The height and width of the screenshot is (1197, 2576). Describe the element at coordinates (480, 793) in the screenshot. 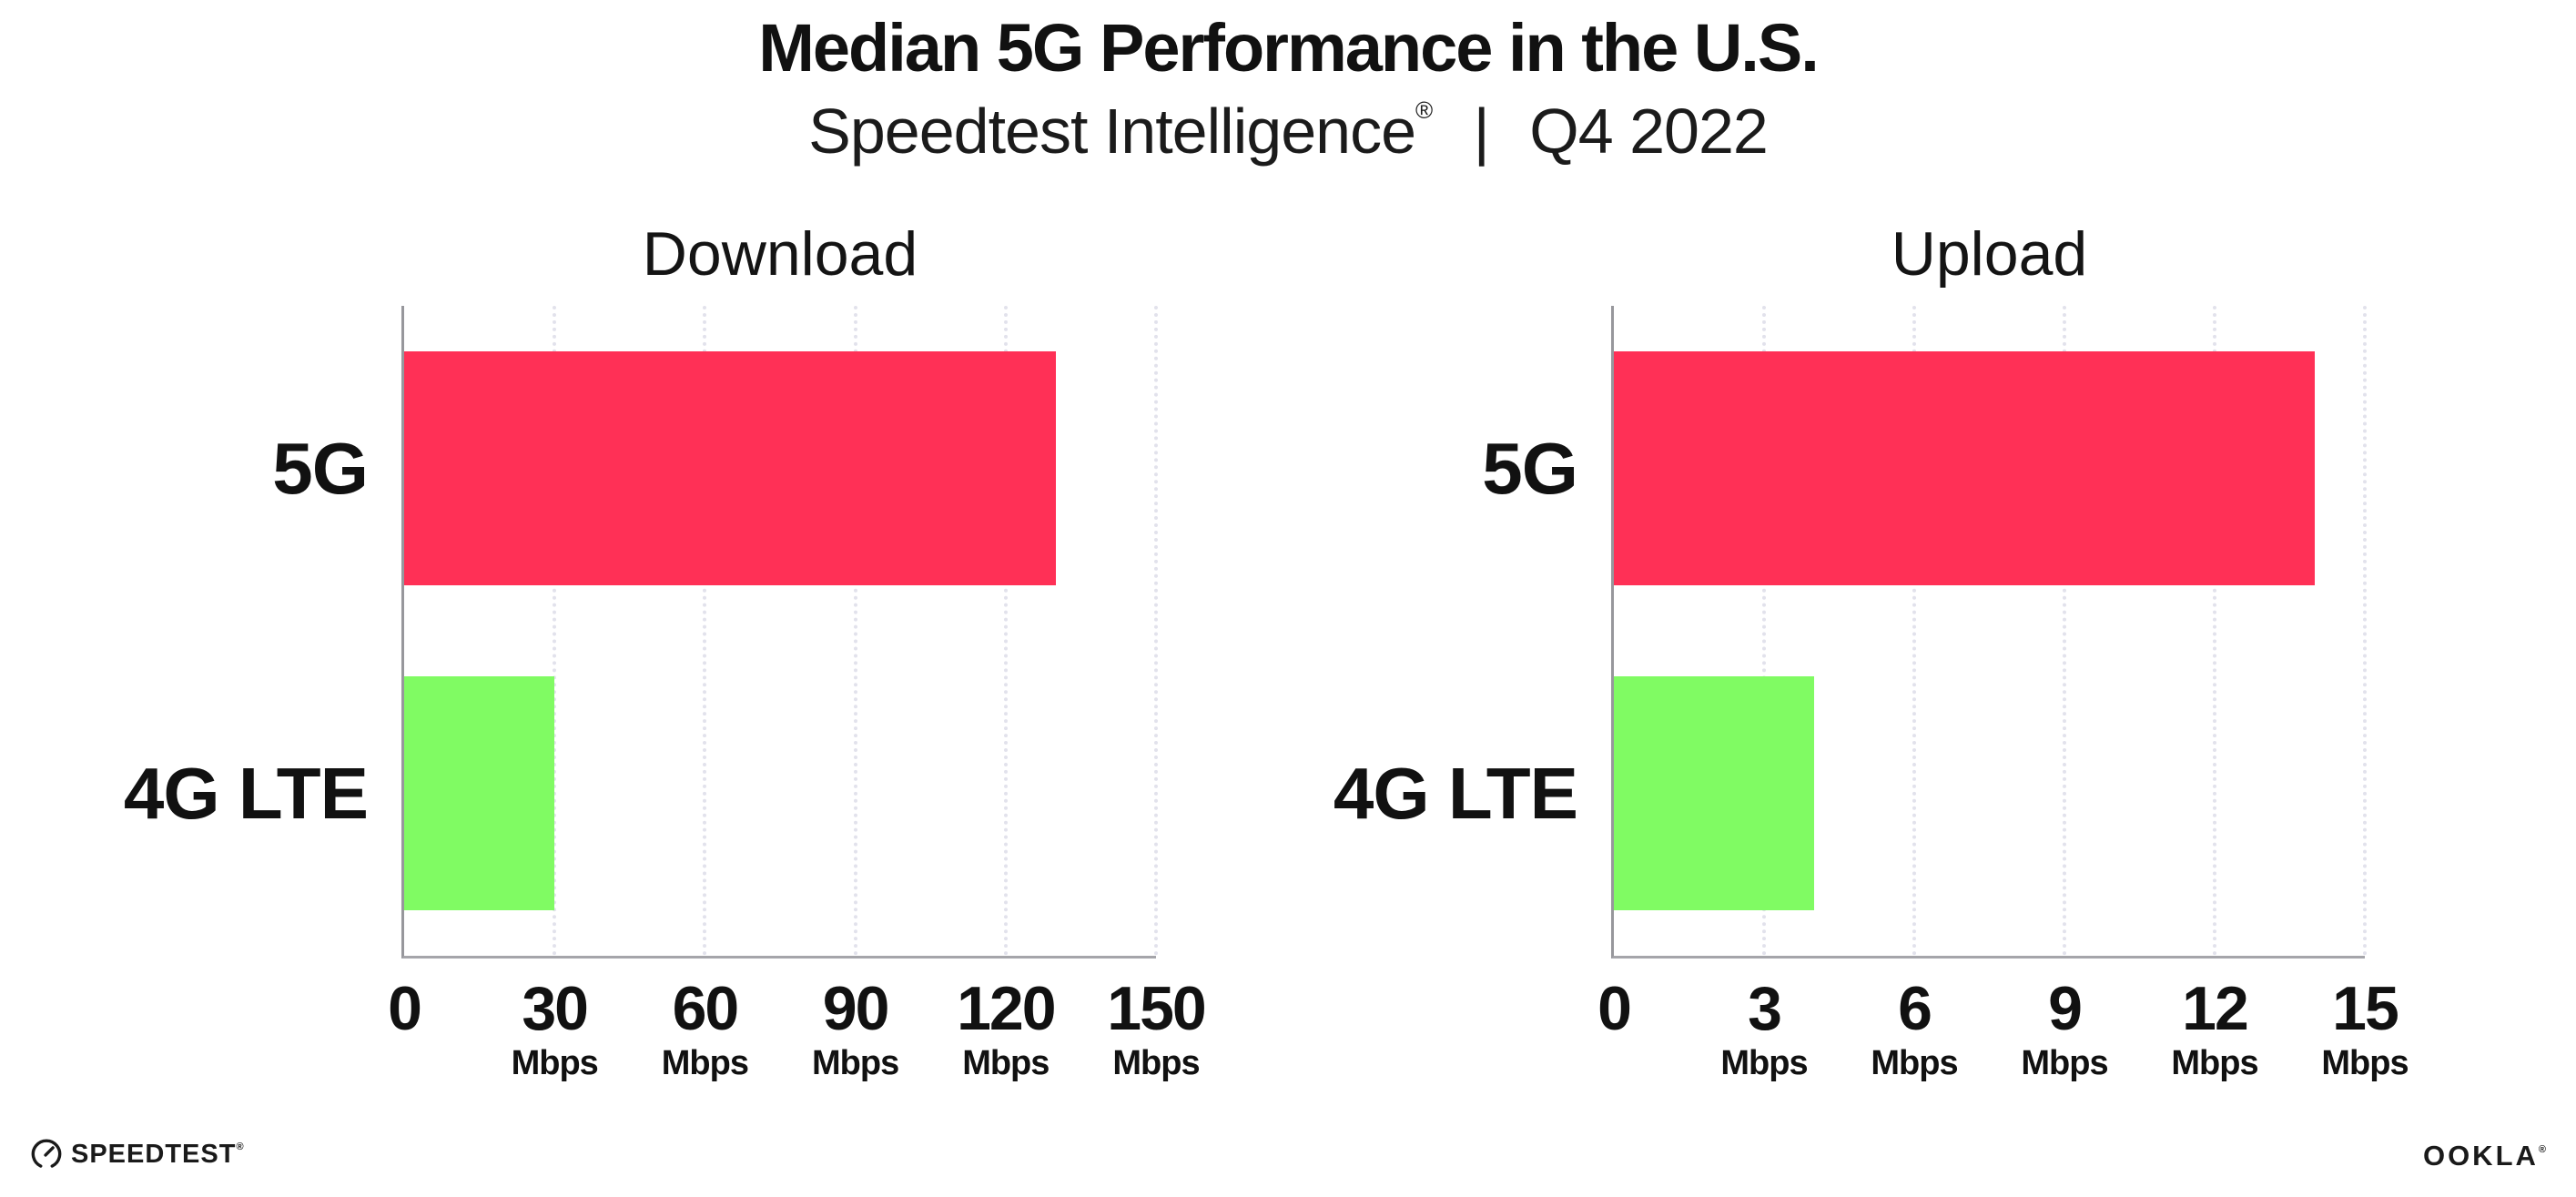

I see `bar-4g-lte-download` at that location.